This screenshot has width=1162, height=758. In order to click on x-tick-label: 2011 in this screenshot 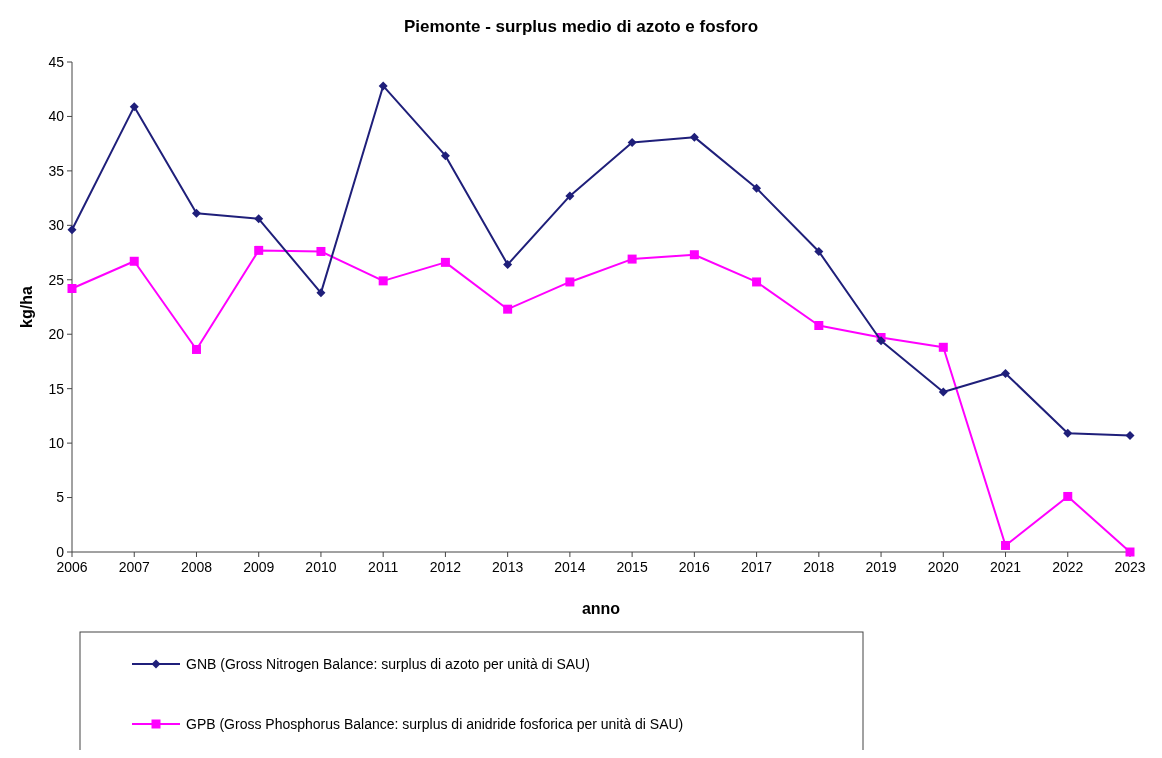, I will do `click(383, 567)`.